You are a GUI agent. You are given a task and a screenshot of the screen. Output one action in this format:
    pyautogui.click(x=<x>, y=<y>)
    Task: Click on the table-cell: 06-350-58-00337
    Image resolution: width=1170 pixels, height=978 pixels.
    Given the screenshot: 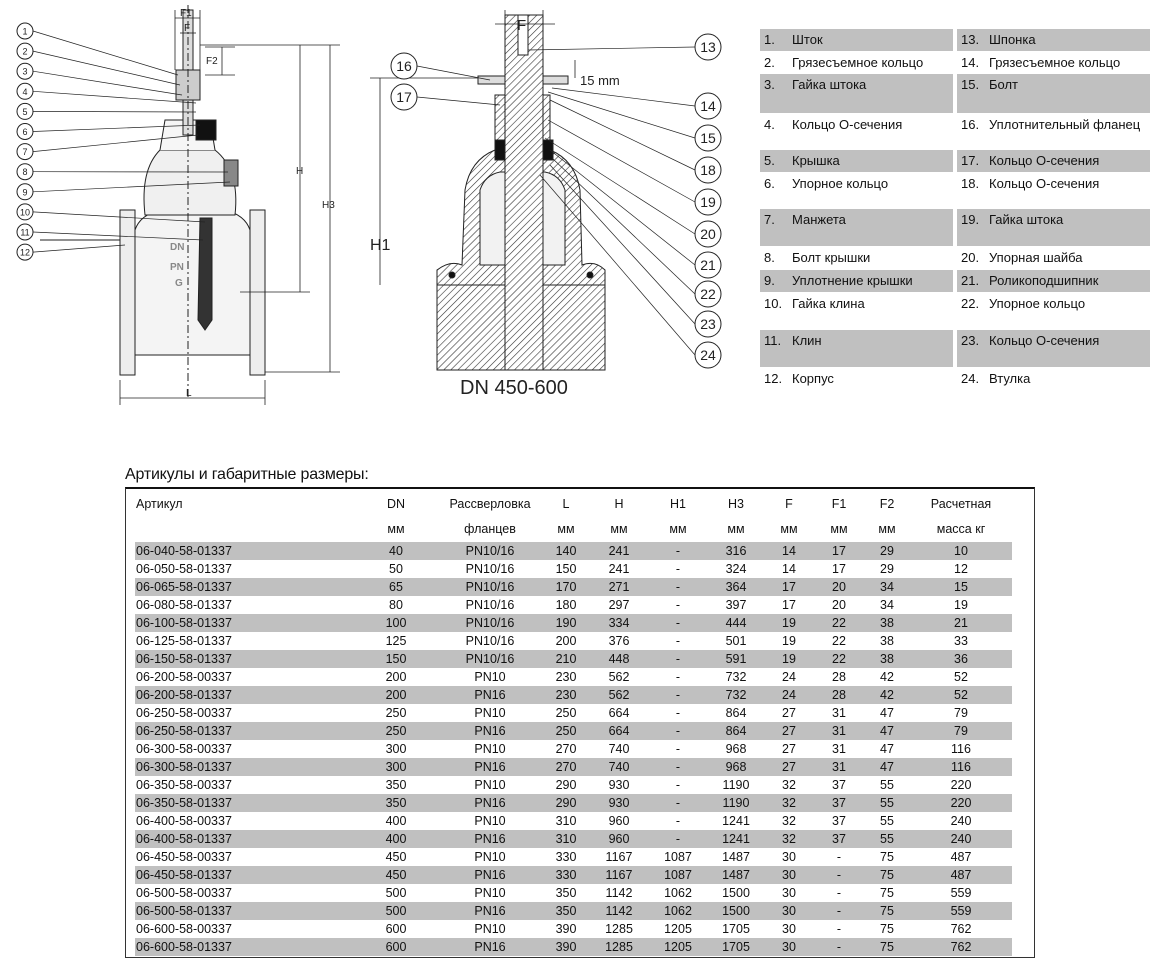 What is the action you would take?
    pyautogui.click(x=184, y=785)
    